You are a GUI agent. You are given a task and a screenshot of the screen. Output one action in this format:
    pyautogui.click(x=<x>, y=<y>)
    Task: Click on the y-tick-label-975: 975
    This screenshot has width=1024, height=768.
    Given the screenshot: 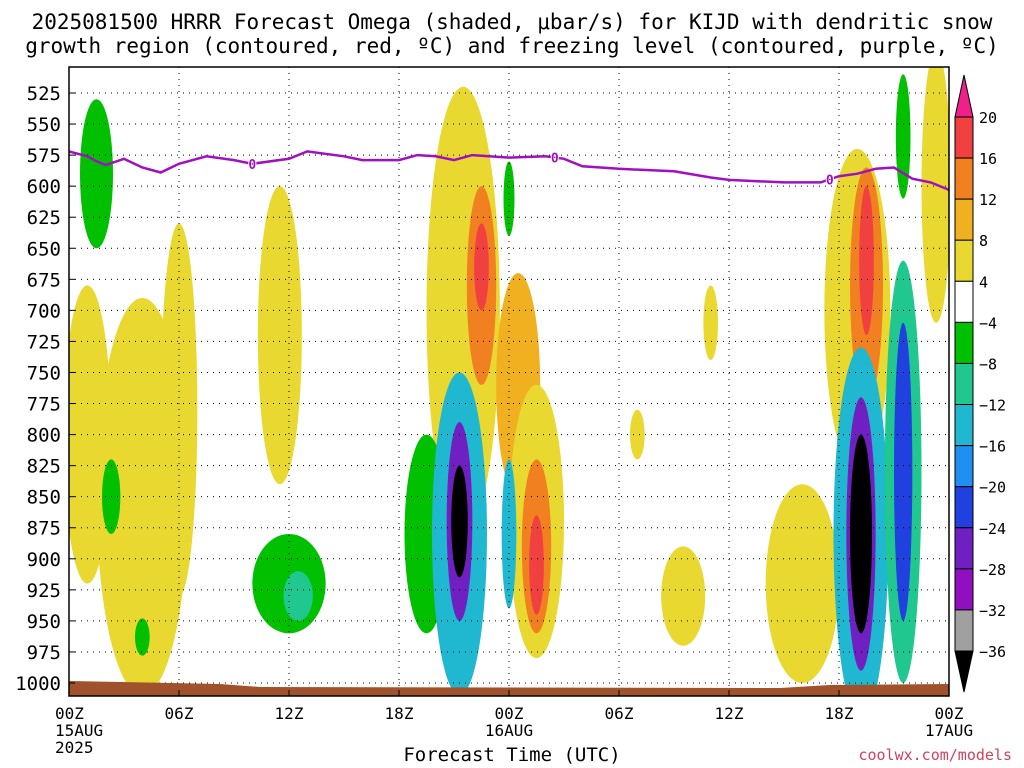 What is the action you would take?
    pyautogui.click(x=44, y=653)
    